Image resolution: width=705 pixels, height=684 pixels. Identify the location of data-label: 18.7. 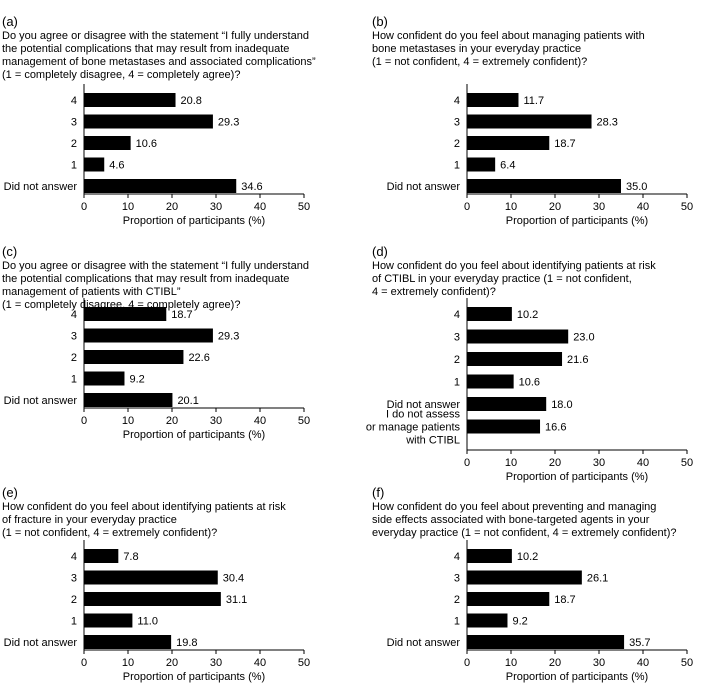
(181, 315).